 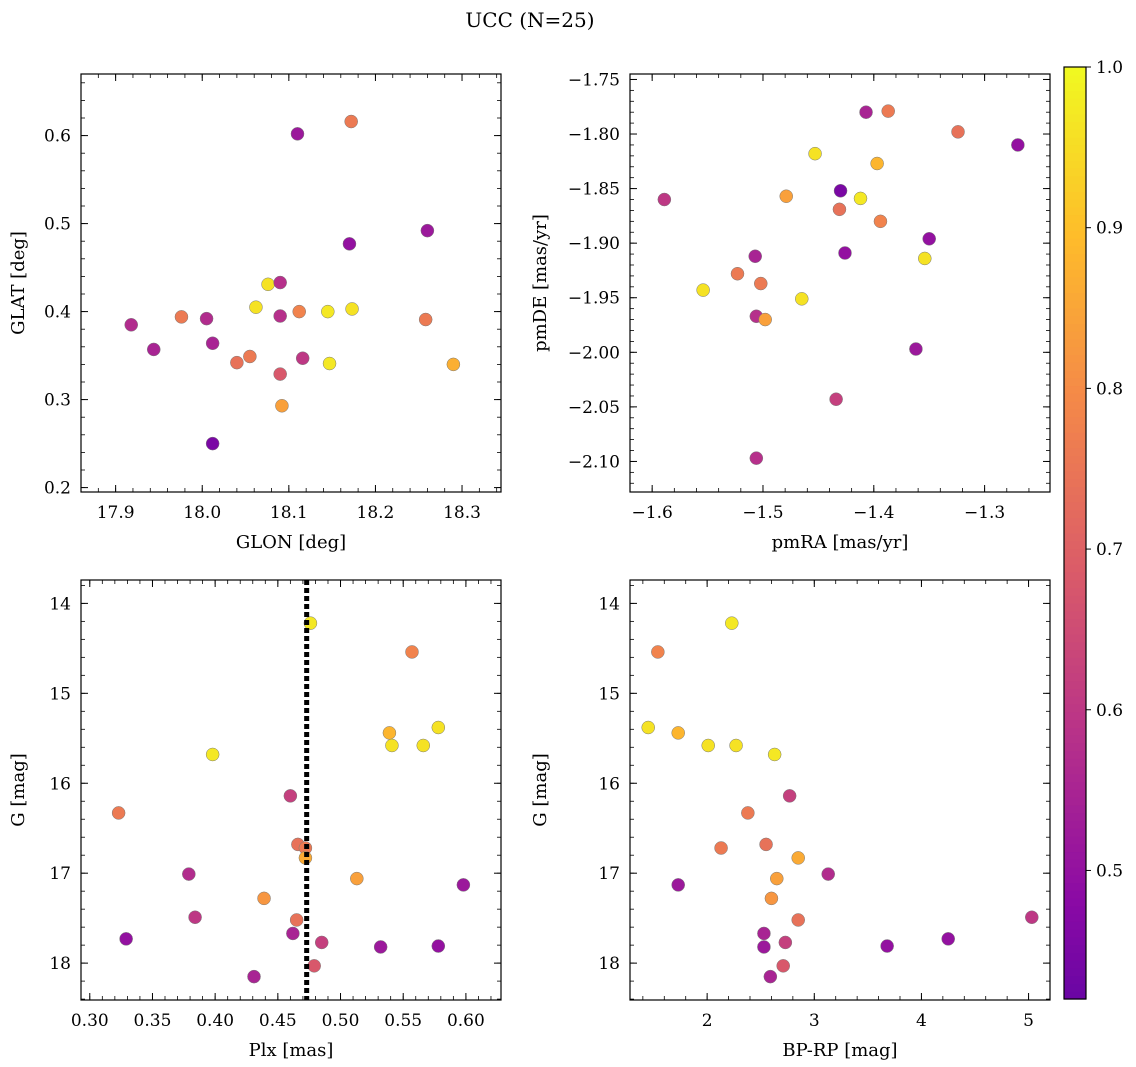 I want to click on y-tick-label: −1.80, so click(x=594, y=135).